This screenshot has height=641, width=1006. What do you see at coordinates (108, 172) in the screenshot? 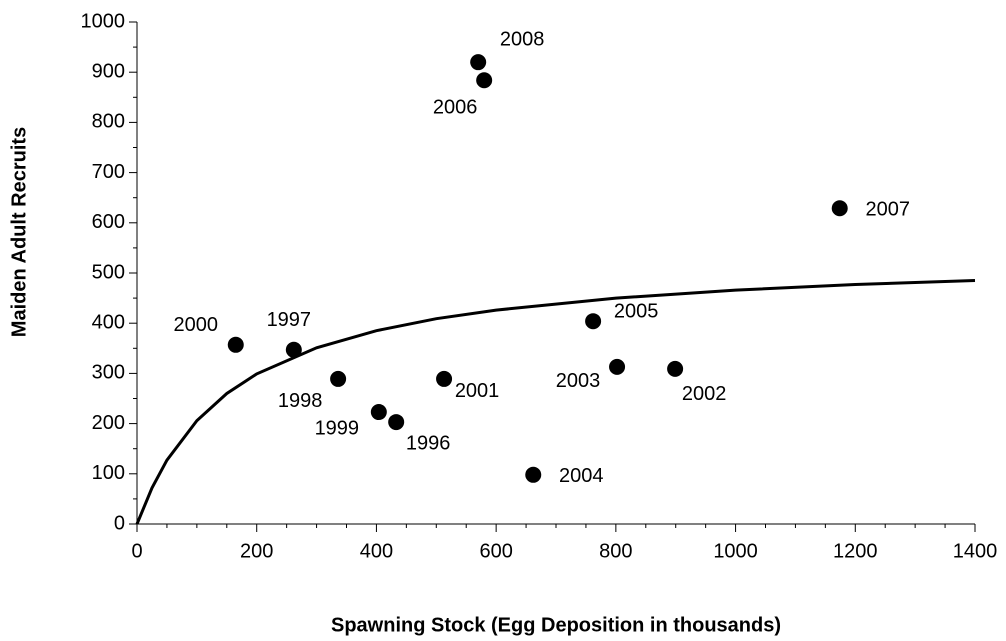
I see `y-tick-label: 700` at bounding box center [108, 172].